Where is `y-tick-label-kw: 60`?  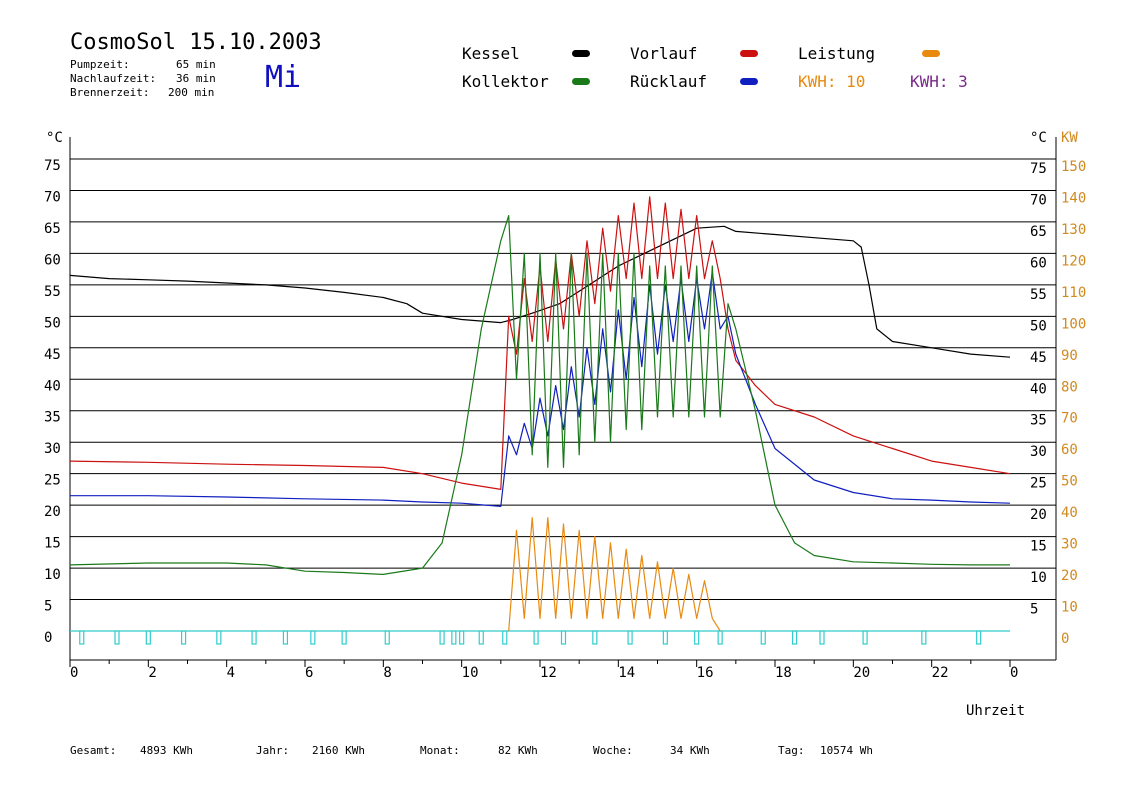
y-tick-label-kw: 60 is located at coordinates (1069, 450).